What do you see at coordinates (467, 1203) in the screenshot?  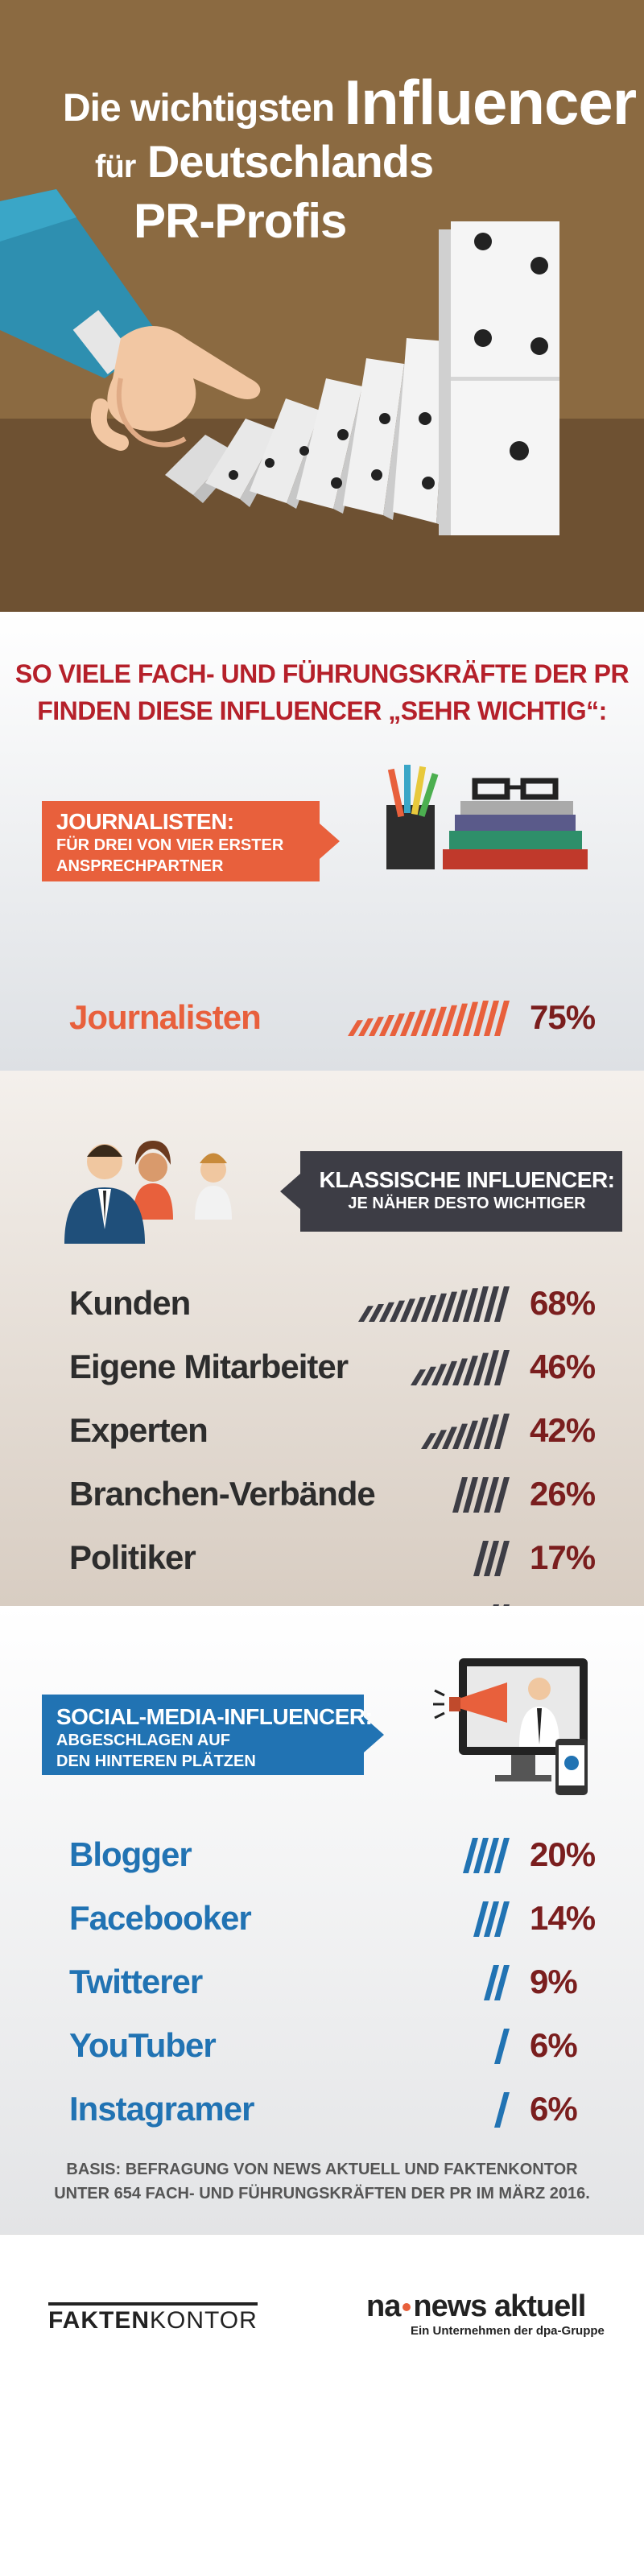 I see `classic-tag-sub: JE NÄHER DESTO WICHTIGER` at bounding box center [467, 1203].